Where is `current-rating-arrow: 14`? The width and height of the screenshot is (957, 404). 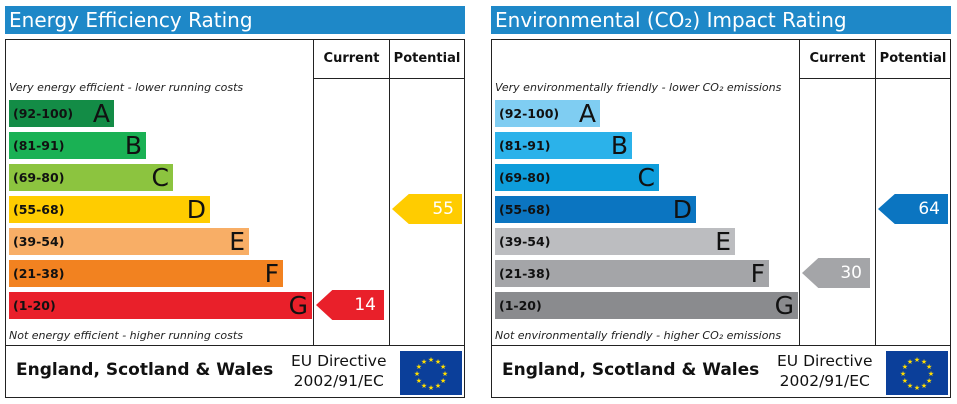
current-rating-arrow: 14 is located at coordinates (350, 305).